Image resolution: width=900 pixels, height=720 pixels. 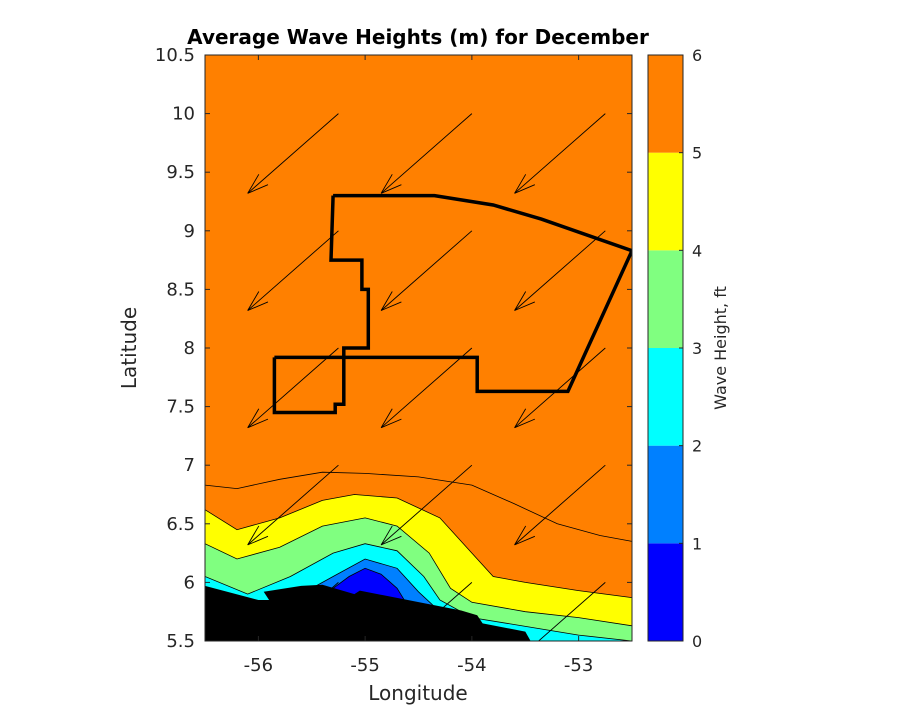 I want to click on colorbar-tick-label: 3, so click(x=697, y=348).